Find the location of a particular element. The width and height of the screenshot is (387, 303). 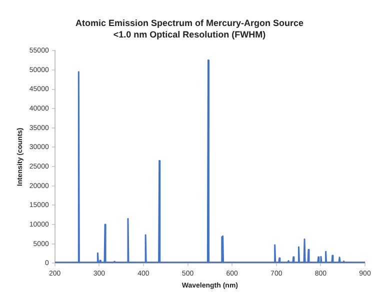

chart-subtitle: <1.0 nm Optical Resolution (FWHM) is located at coordinates (189, 35).